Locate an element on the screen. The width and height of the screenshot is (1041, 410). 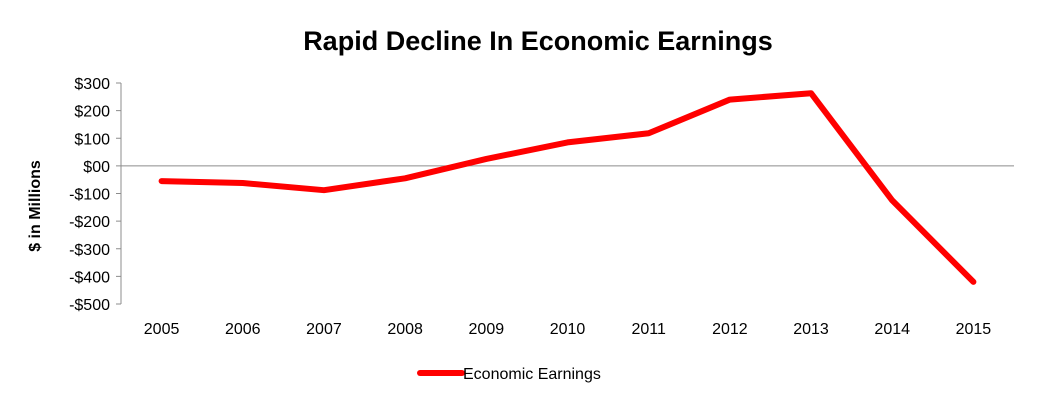
y-tick-label: $100 is located at coordinates (92, 139).